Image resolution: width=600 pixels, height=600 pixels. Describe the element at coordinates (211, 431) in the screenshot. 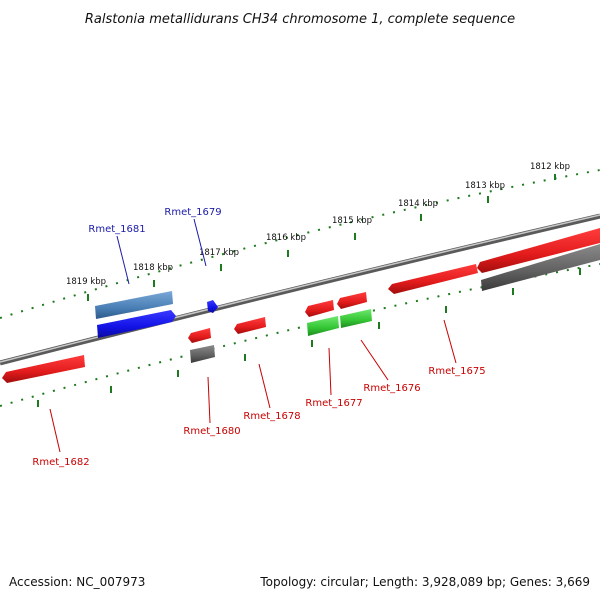

I see `label-rmet-1680: Rmet_1680` at that location.